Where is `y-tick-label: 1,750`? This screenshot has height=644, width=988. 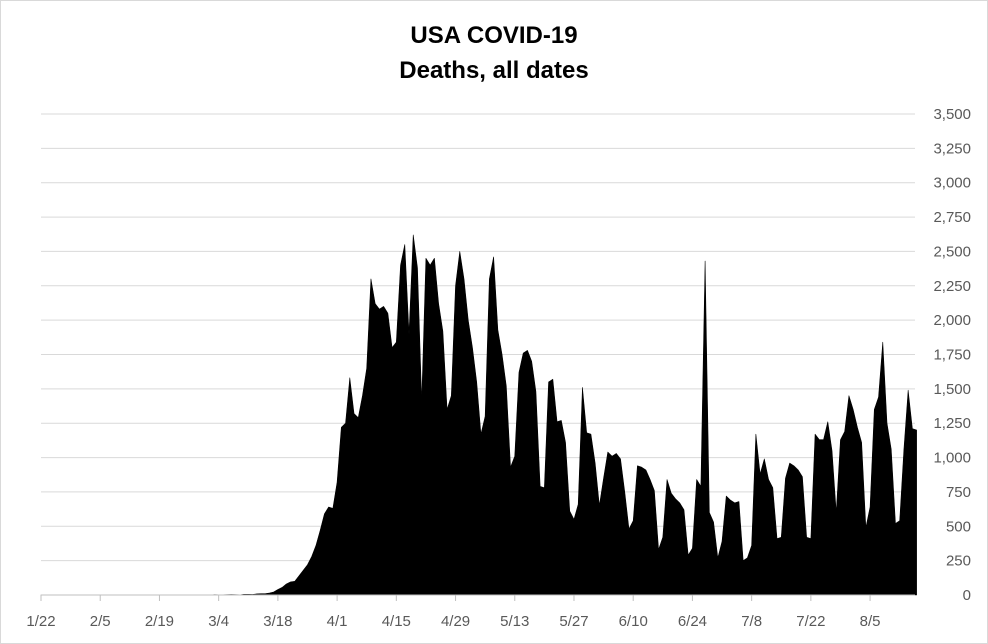 y-tick-label: 1,750 is located at coordinates (952, 355).